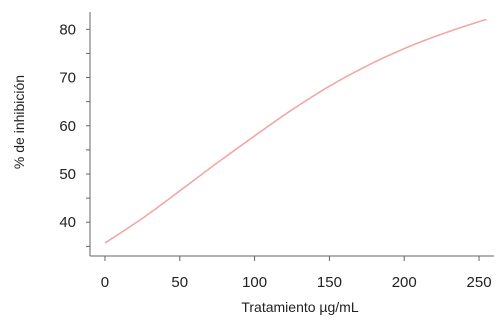 This screenshot has width=501, height=322. Describe the element at coordinates (67, 174) in the screenshot. I see `y-tick-label: 50` at that location.